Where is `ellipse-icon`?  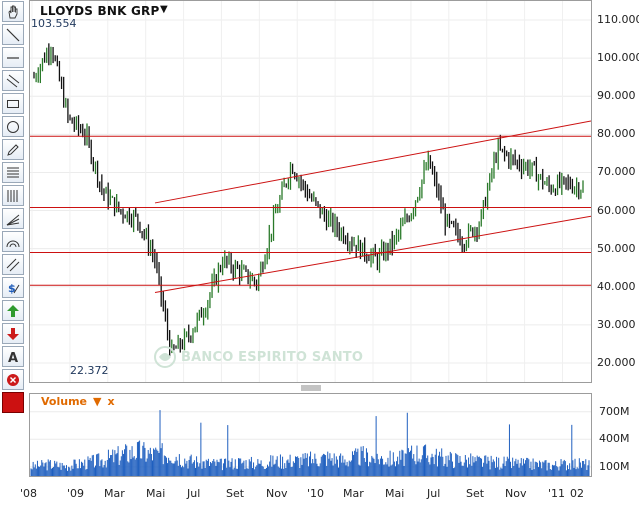 ellipse-icon is located at coordinates (13, 126).